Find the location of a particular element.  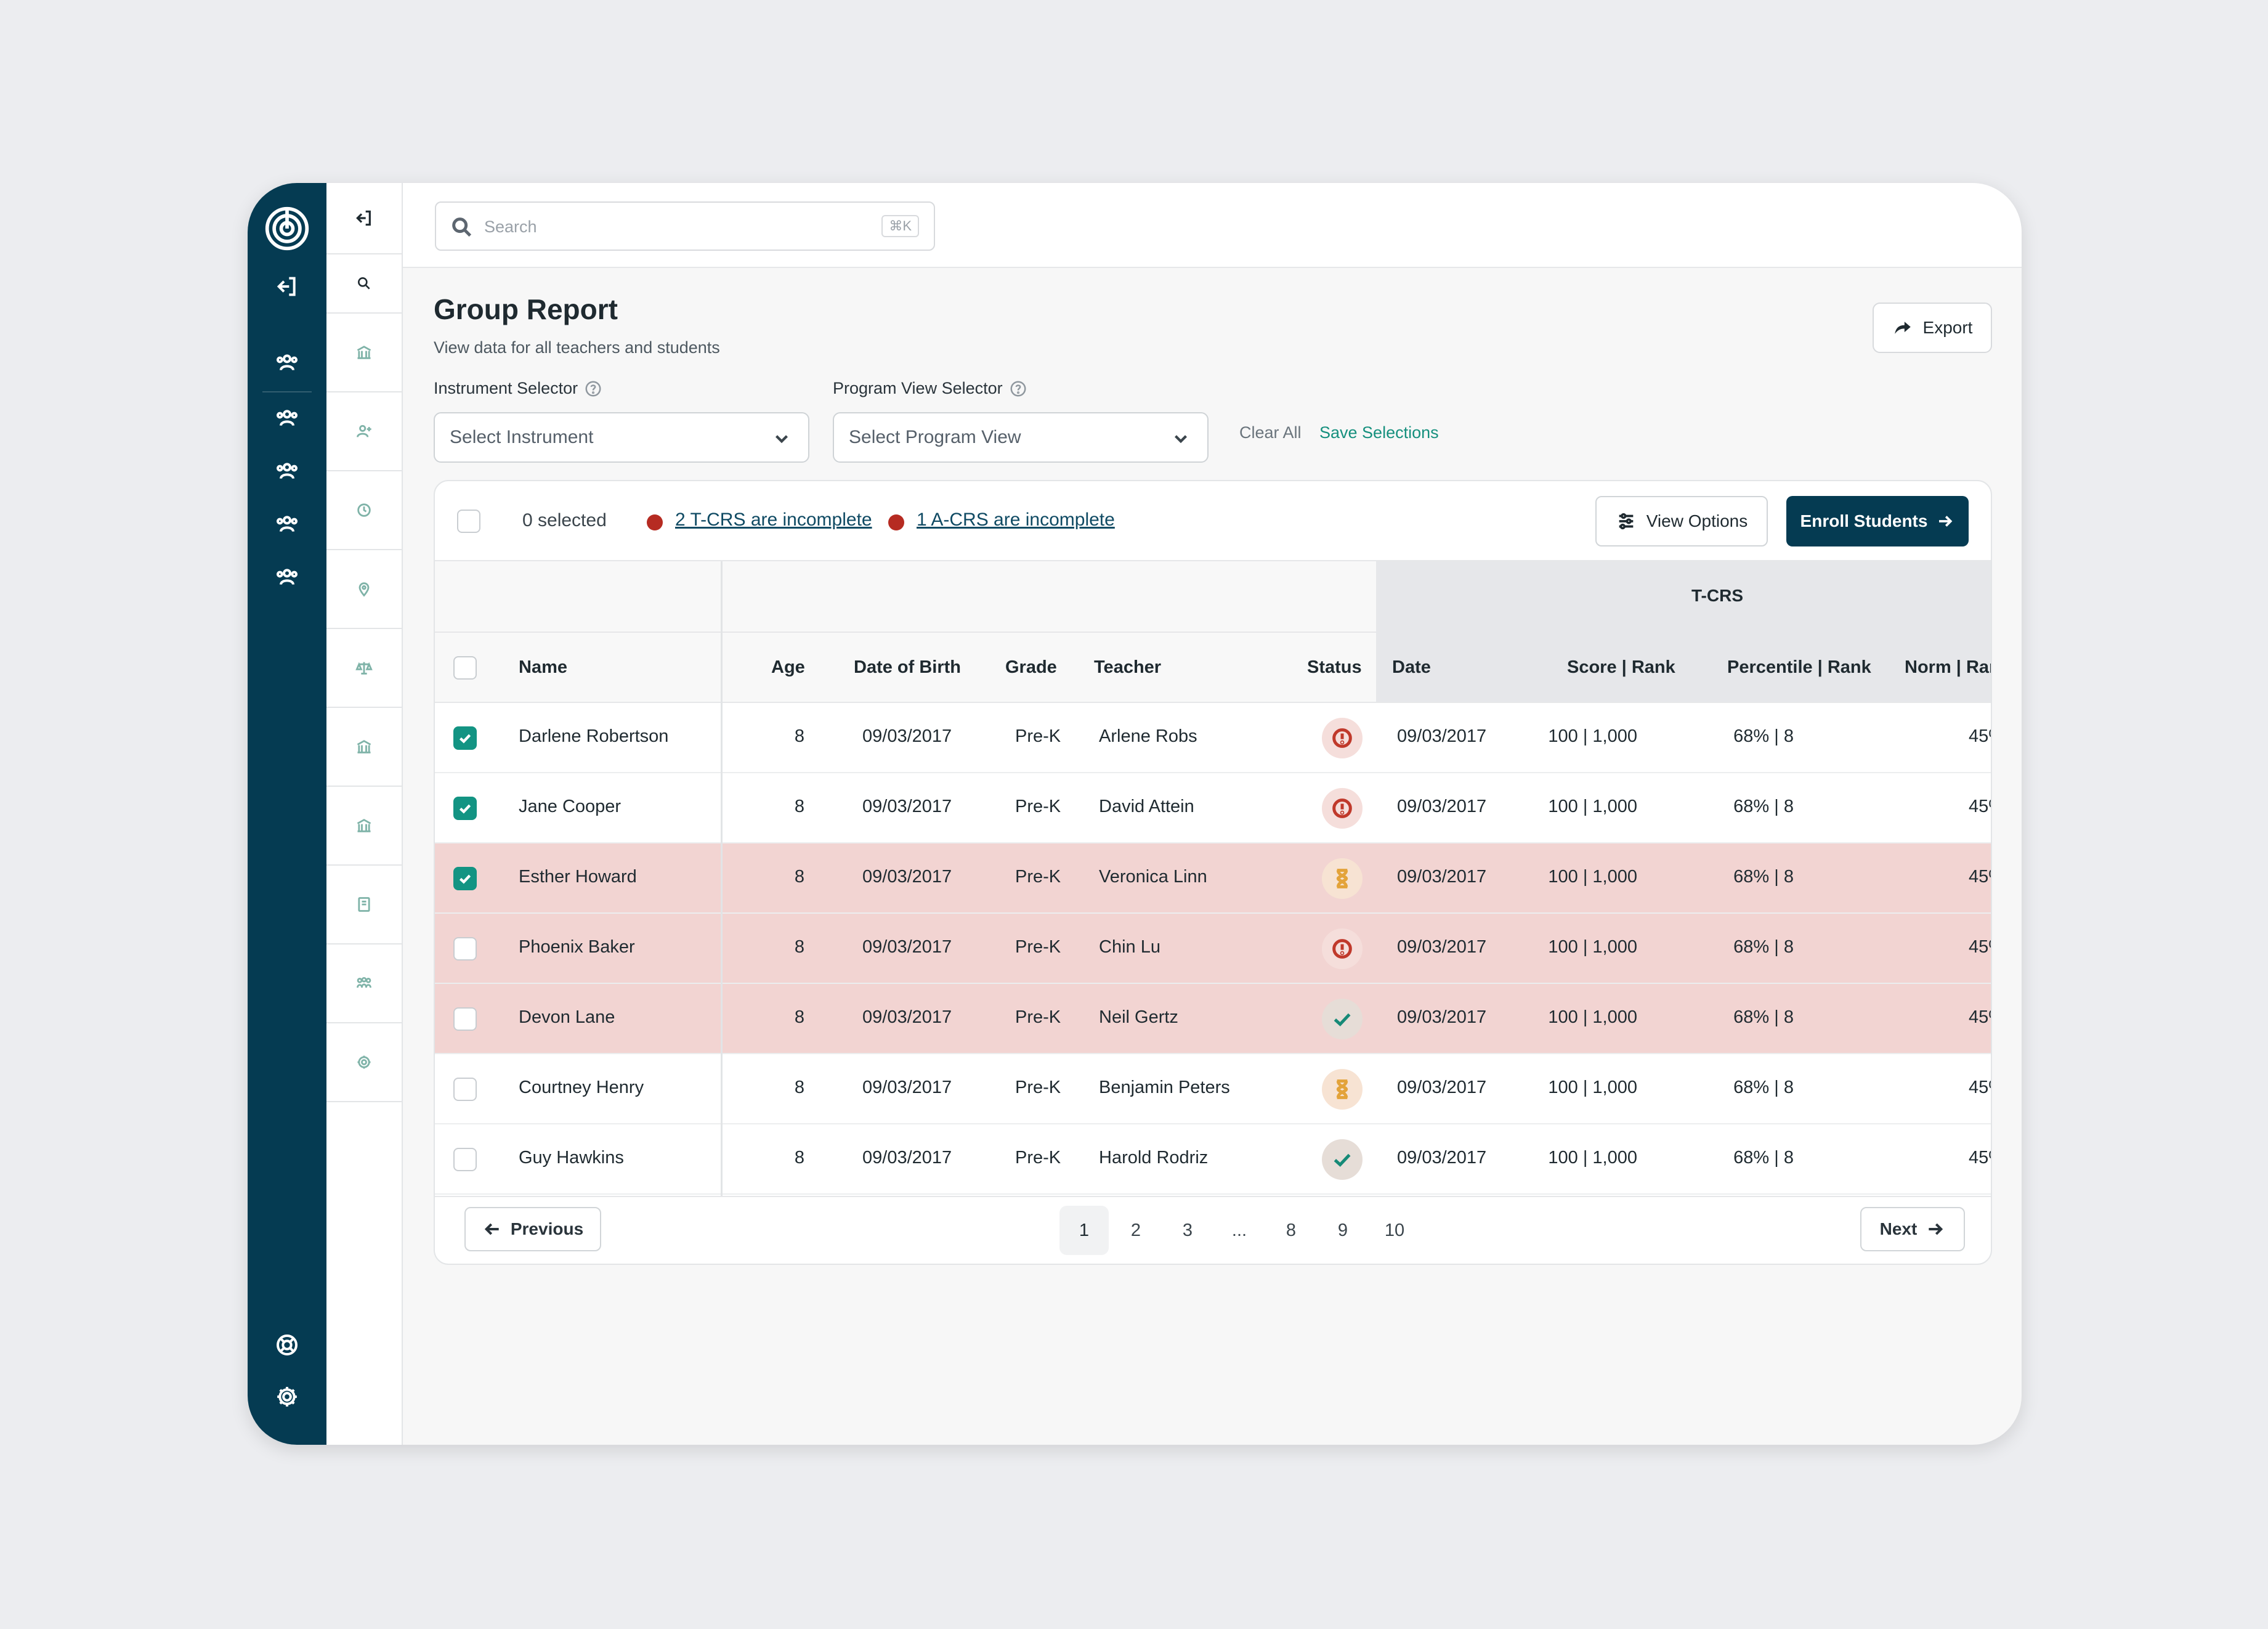

page-number: 9 is located at coordinates (1343, 1230).